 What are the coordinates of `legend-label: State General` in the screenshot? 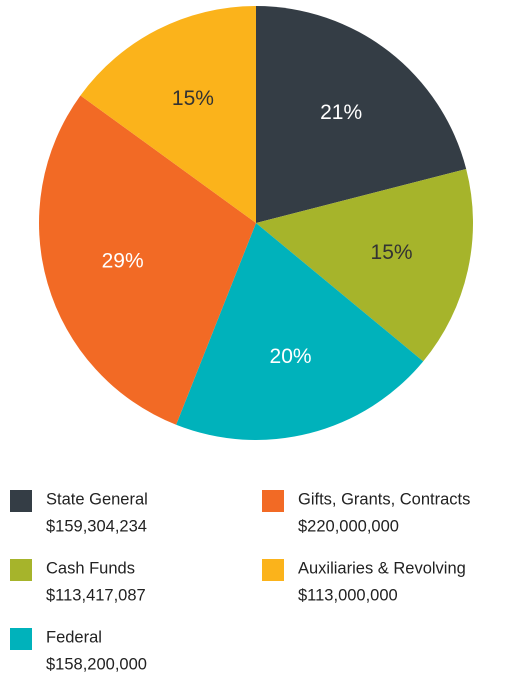 It's located at (97, 499).